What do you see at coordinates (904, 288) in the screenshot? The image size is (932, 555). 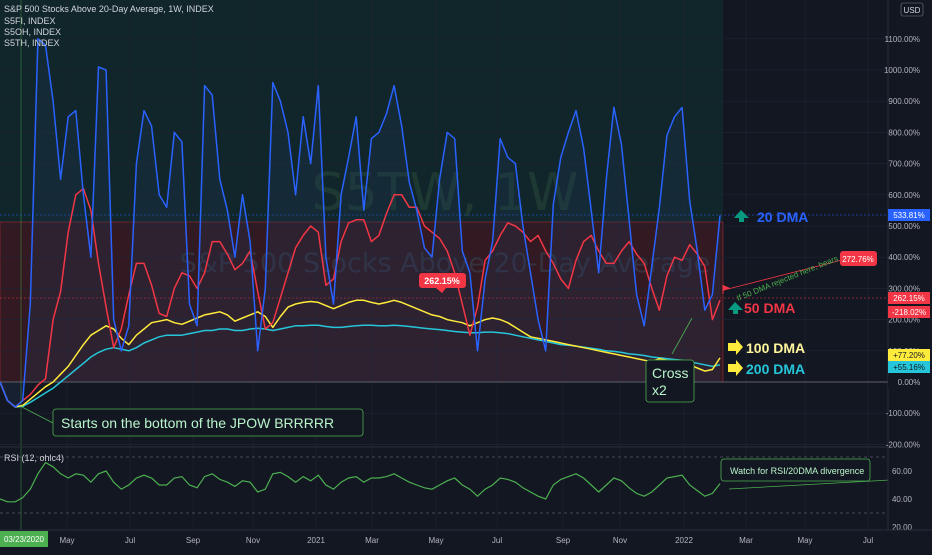 I see `price-axis-label: 300.00%` at bounding box center [904, 288].